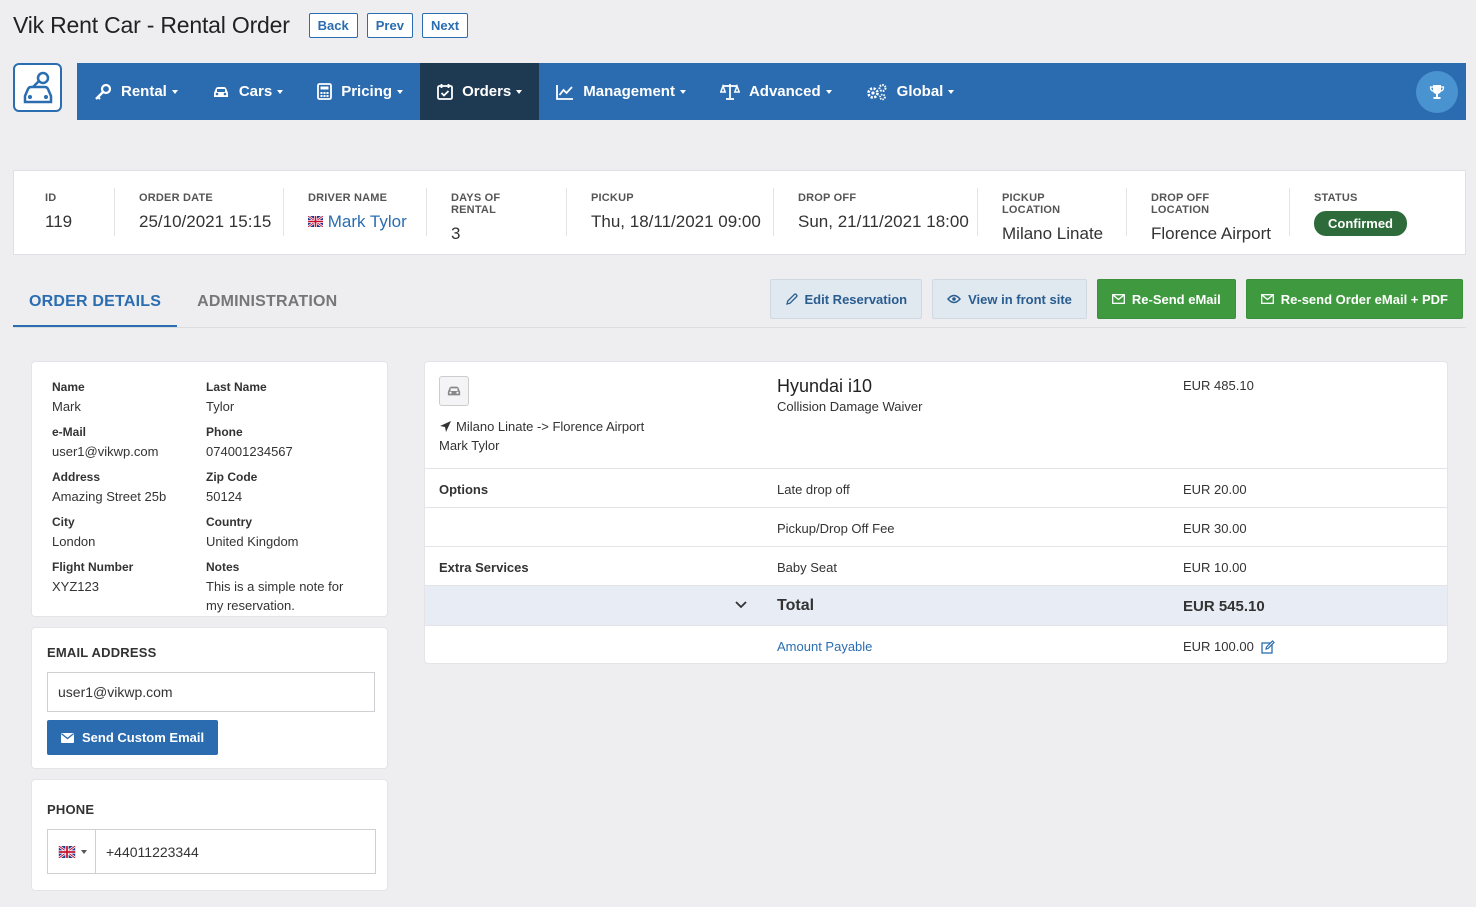 This screenshot has height=907, width=1476. What do you see at coordinates (1031, 204) in the screenshot?
I see `summary-pickup-location-label: PICKUP LOCATION` at bounding box center [1031, 204].